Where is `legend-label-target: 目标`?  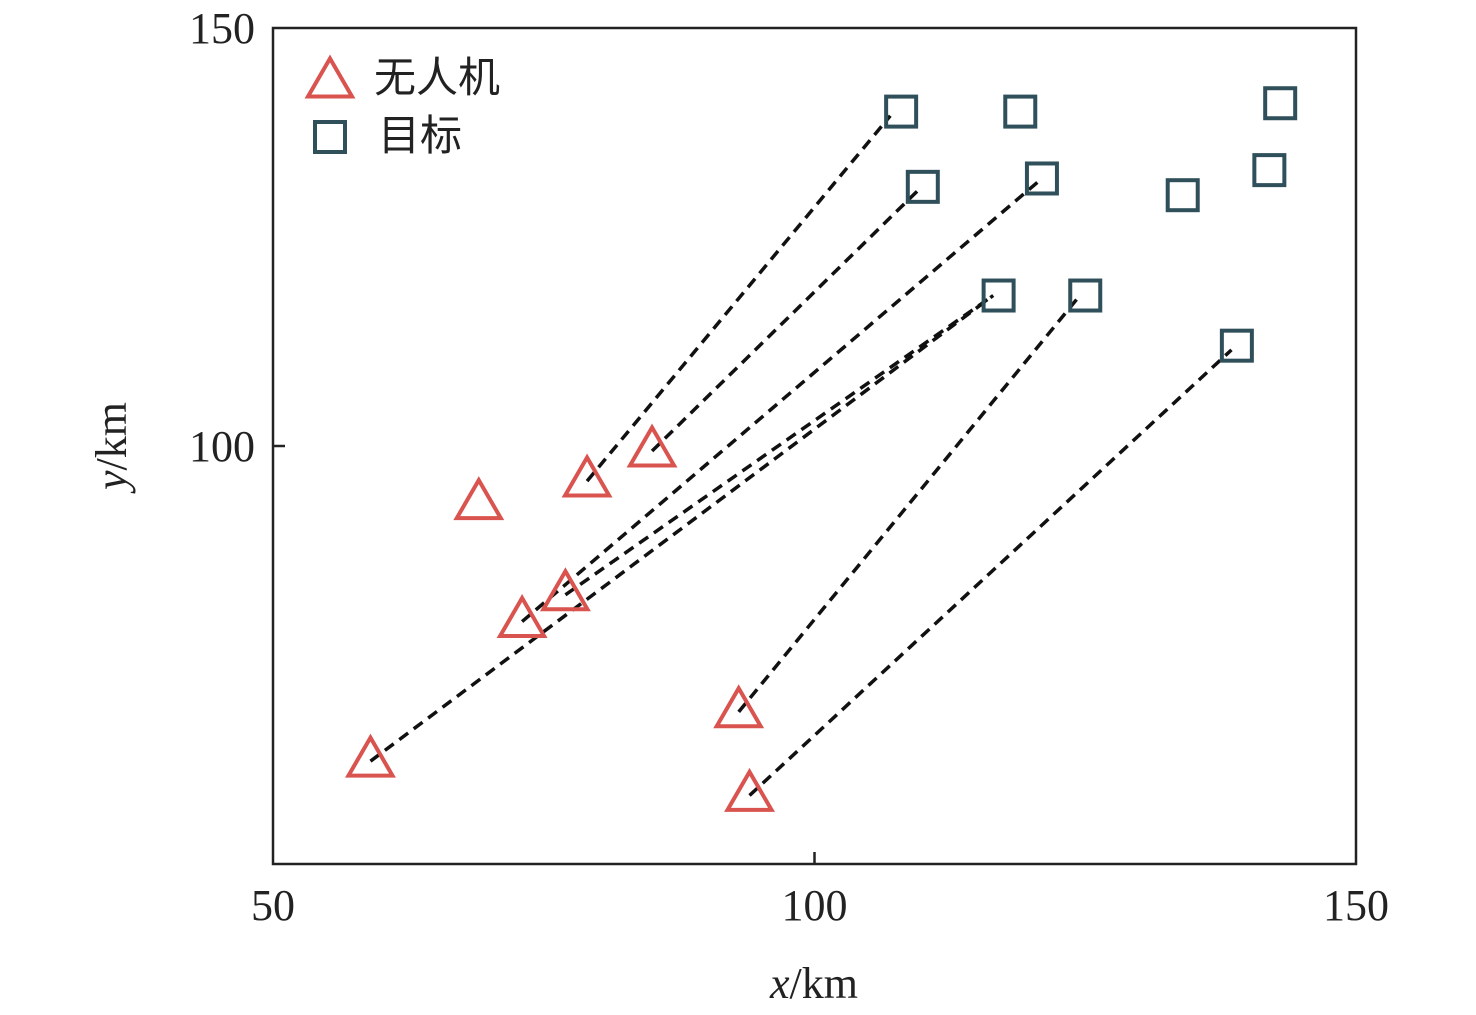 legend-label-target: 目标 is located at coordinates (420, 135).